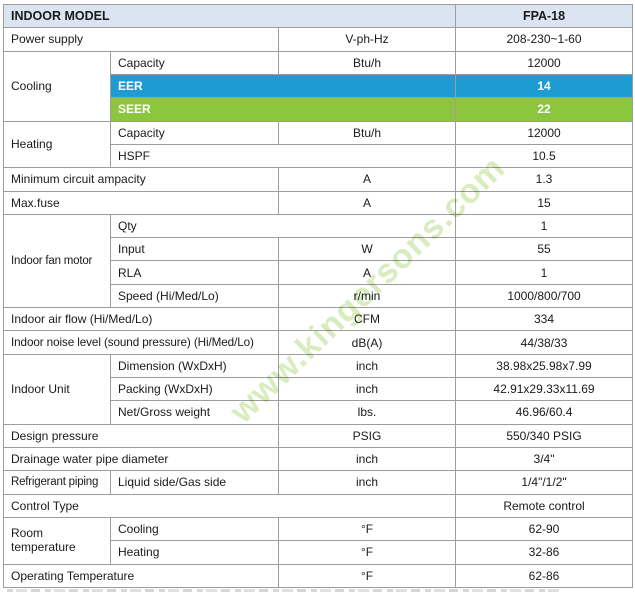 The width and height of the screenshot is (635, 593). I want to click on row-control-type: Control Type Remote control, so click(318, 505).